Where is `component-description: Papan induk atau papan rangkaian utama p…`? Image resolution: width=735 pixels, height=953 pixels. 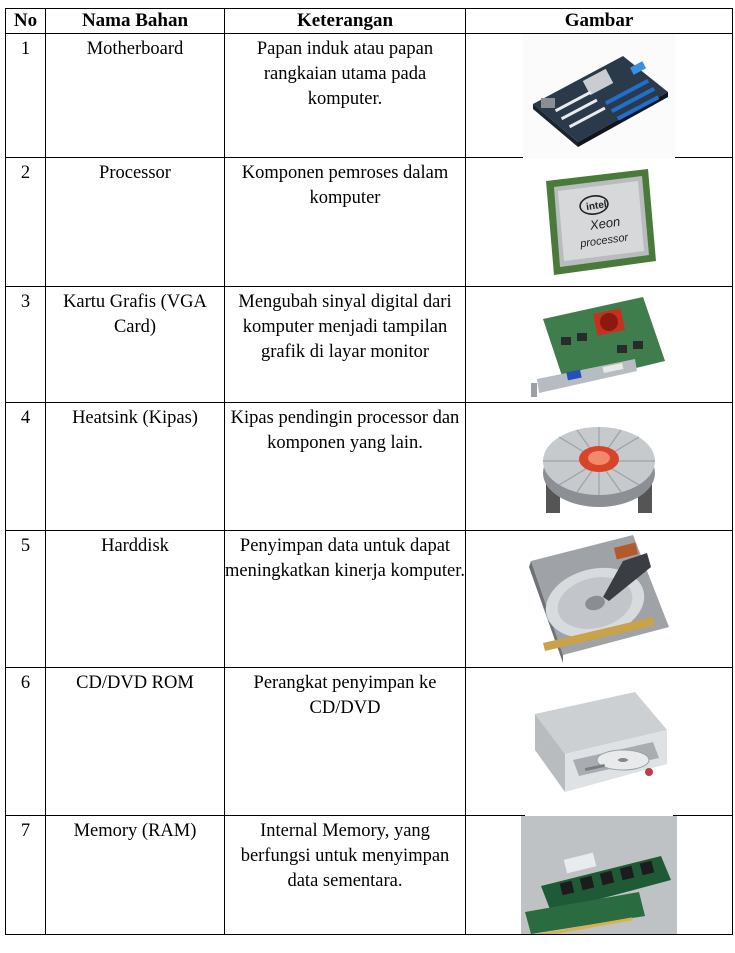 component-description: Papan induk atau papan rangkaian utama p… is located at coordinates (345, 95).